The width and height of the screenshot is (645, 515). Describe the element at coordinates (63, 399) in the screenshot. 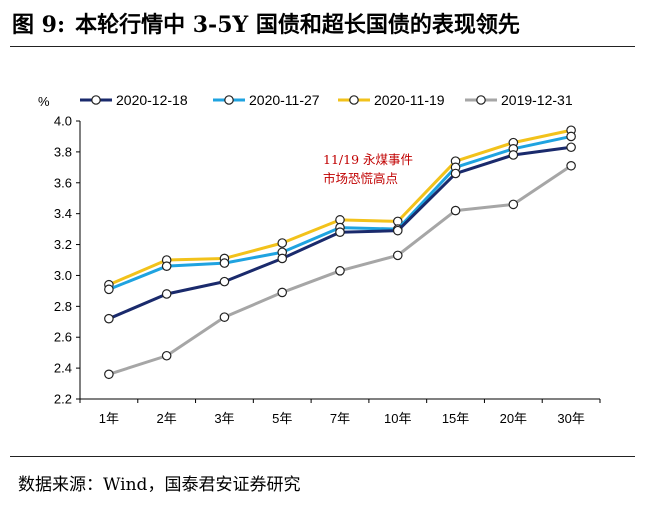

I see `y-tick-label: 2.2` at that location.